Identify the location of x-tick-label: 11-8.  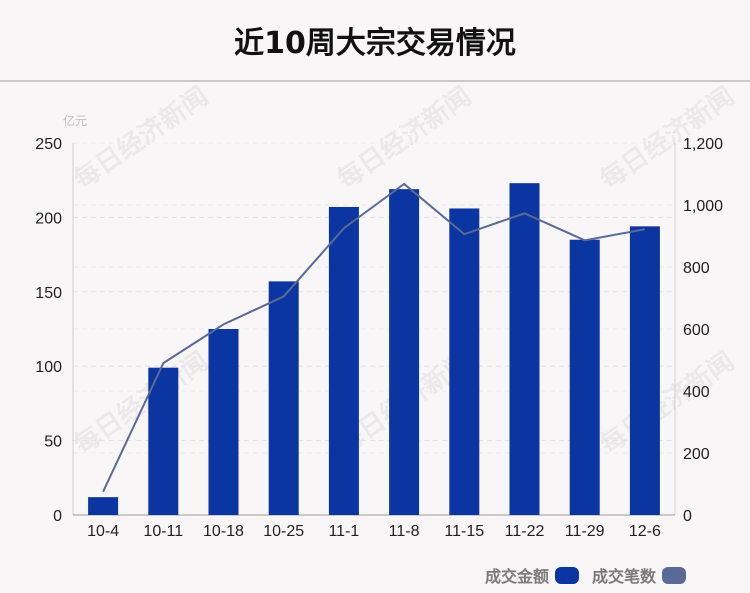
(404, 531).